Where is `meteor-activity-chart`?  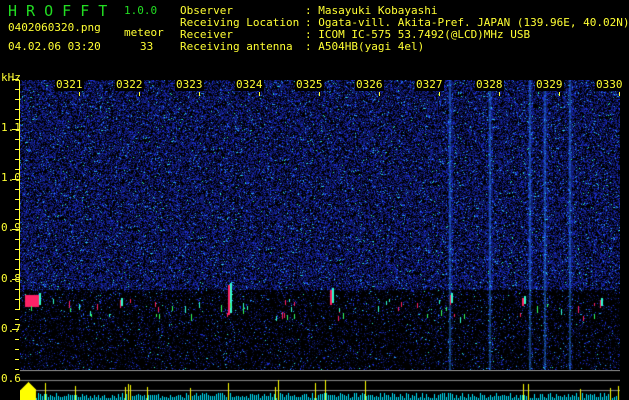
meteor-activity-chart is located at coordinates (320, 385).